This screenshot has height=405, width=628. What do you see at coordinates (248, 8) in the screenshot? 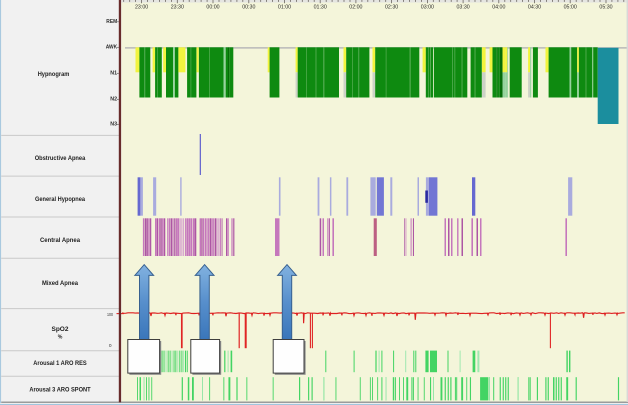
I see `svg-text: 00:30` at bounding box center [248, 8].